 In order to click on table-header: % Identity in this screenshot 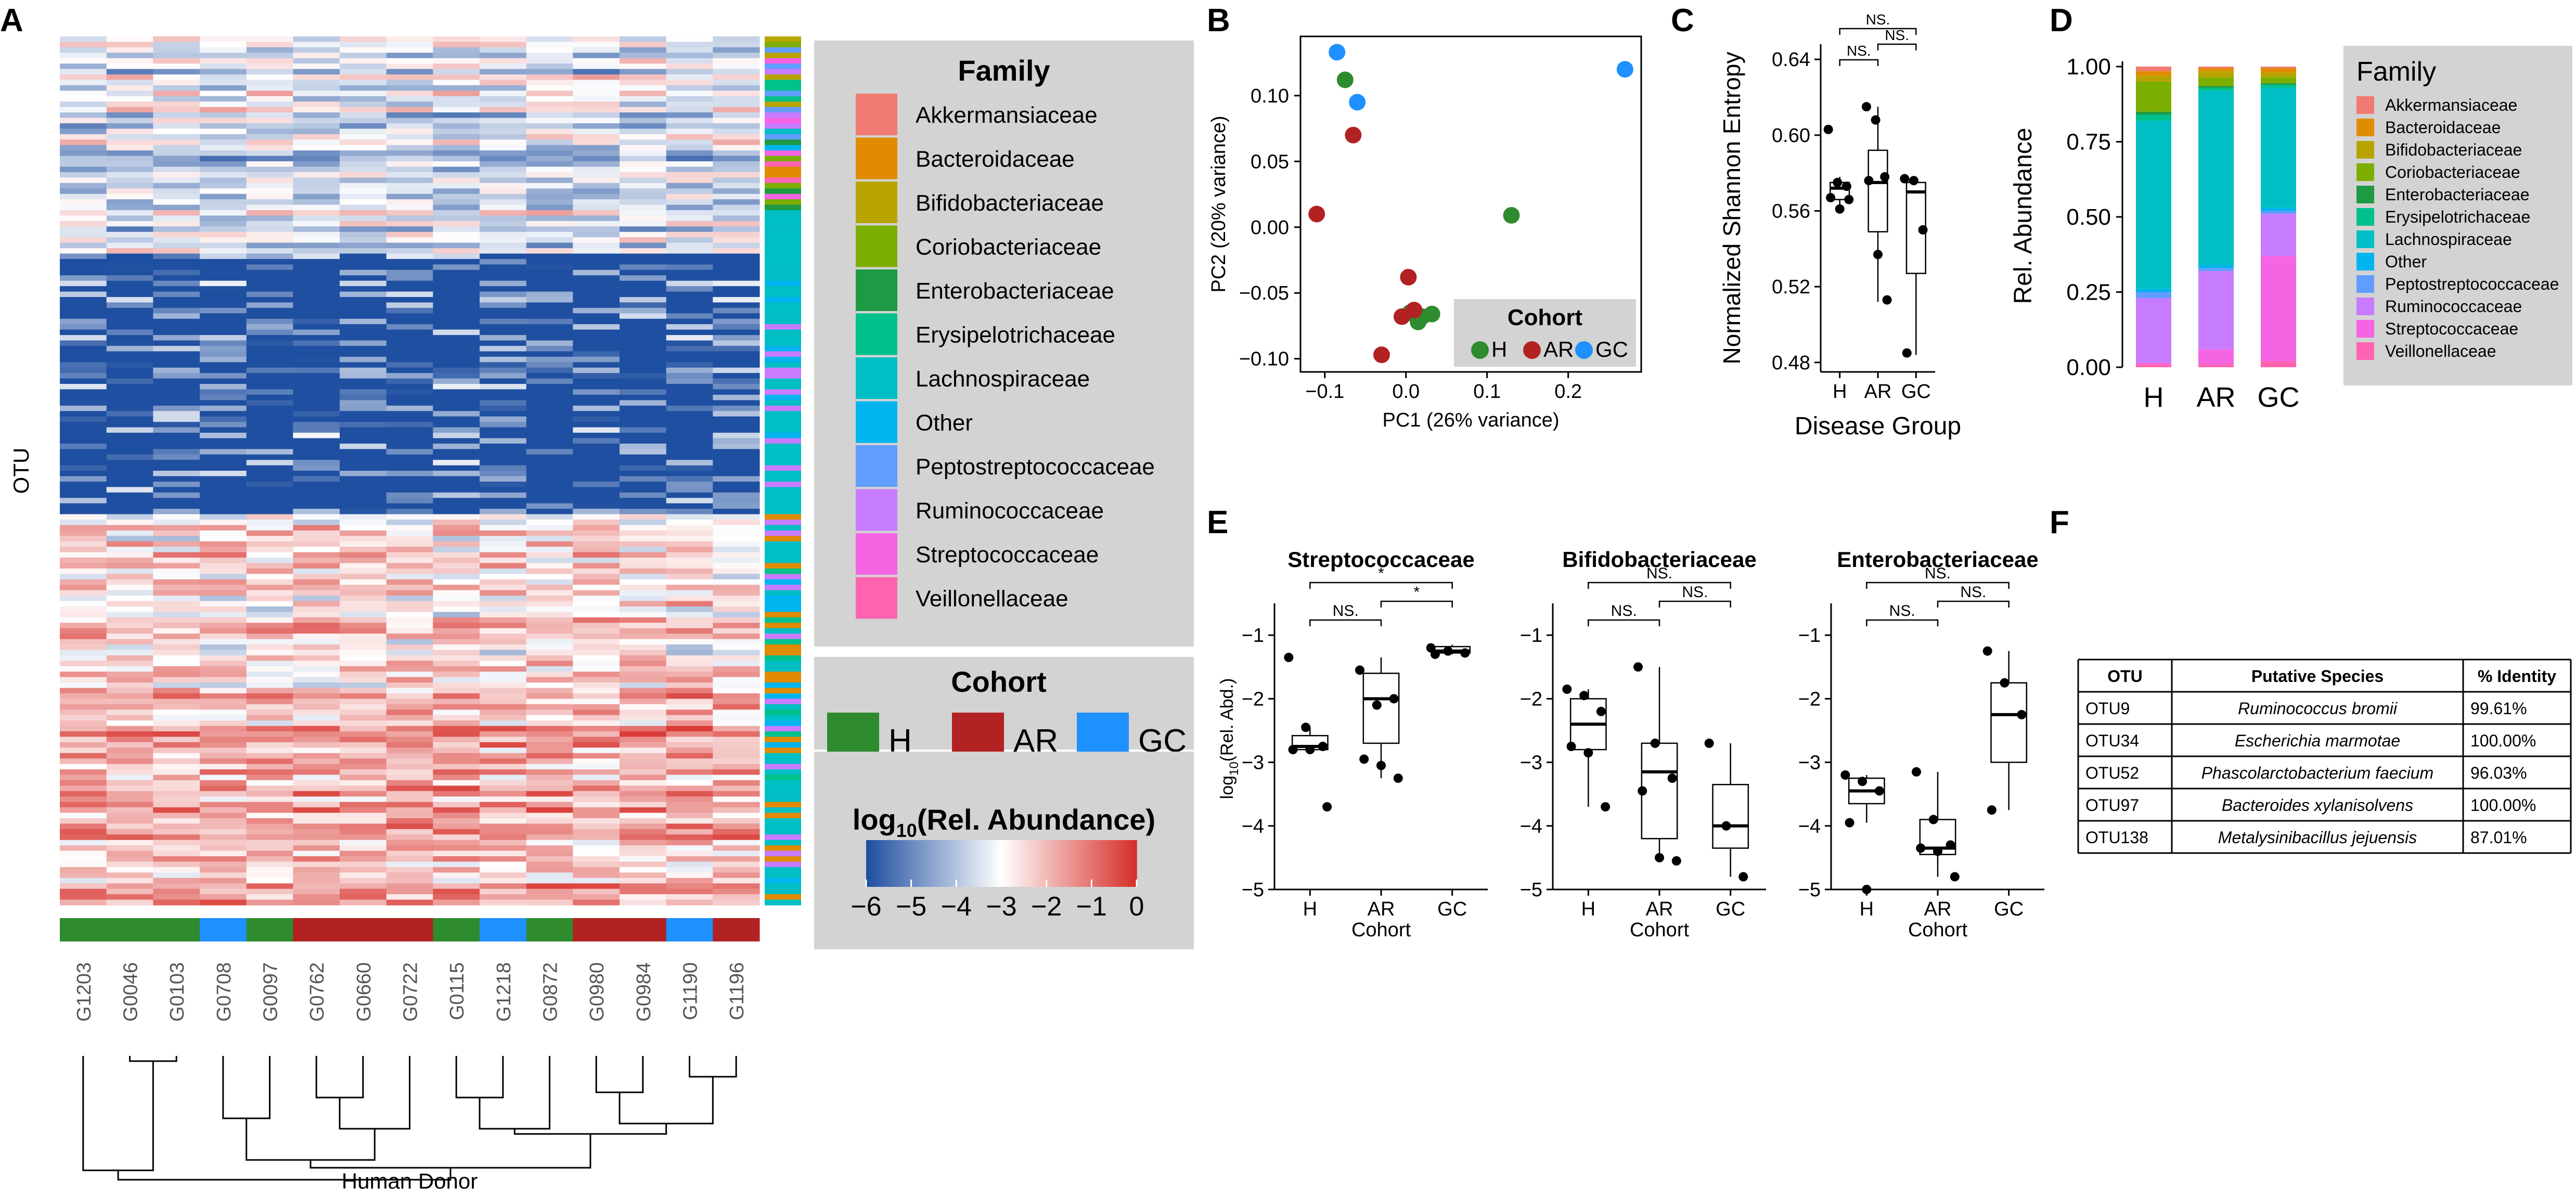, I will do `click(2517, 676)`.